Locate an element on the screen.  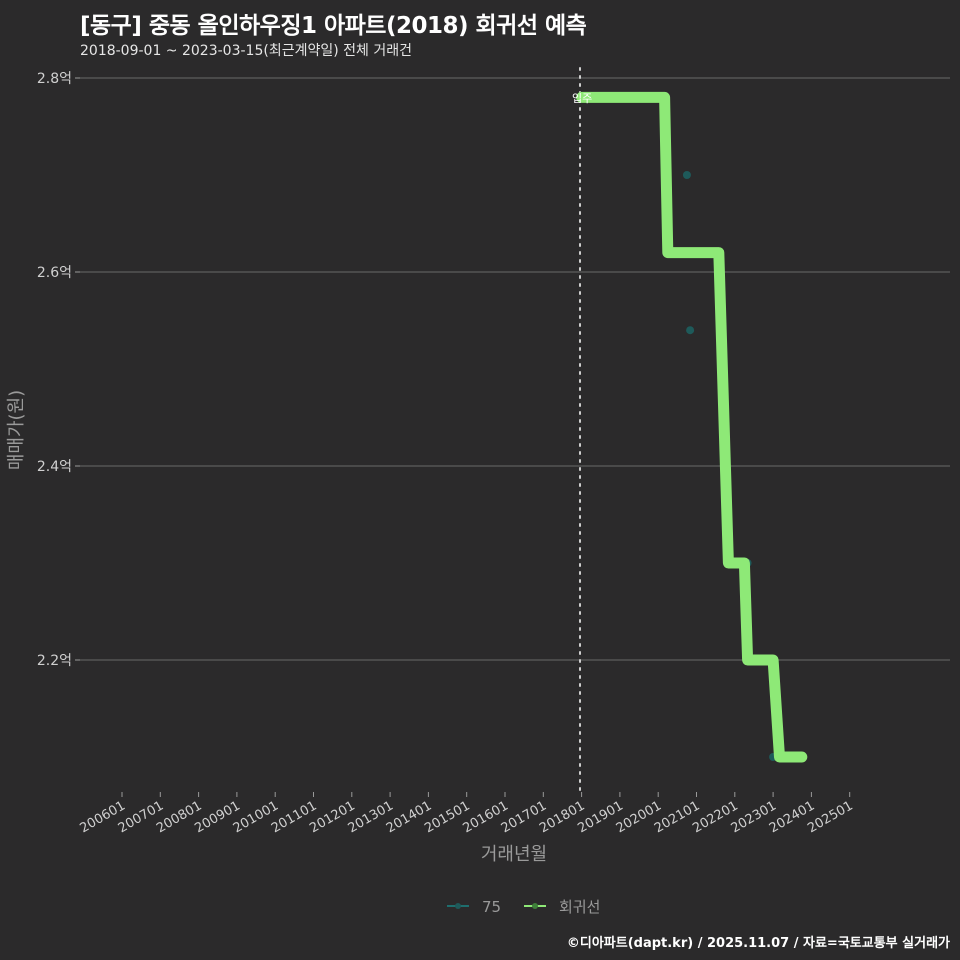
y-tick-label: 2.8억 is located at coordinates (54, 79).